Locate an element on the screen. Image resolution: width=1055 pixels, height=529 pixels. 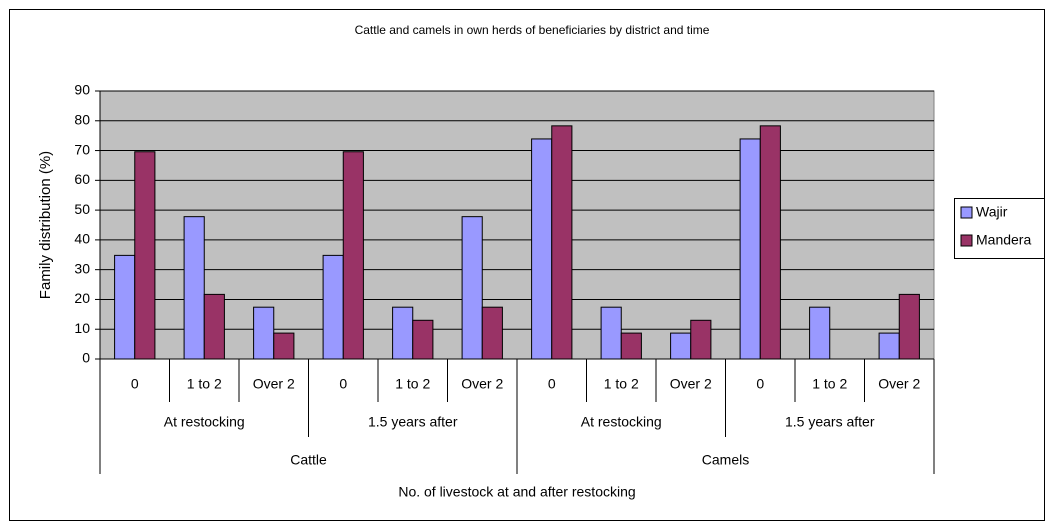
y-tick-label: 10 is located at coordinates (82, 328).